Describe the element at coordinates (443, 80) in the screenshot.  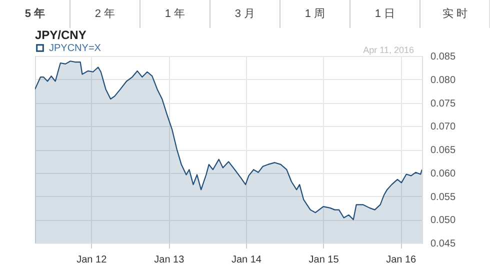
I see `y-tick-label: 0.080` at that location.